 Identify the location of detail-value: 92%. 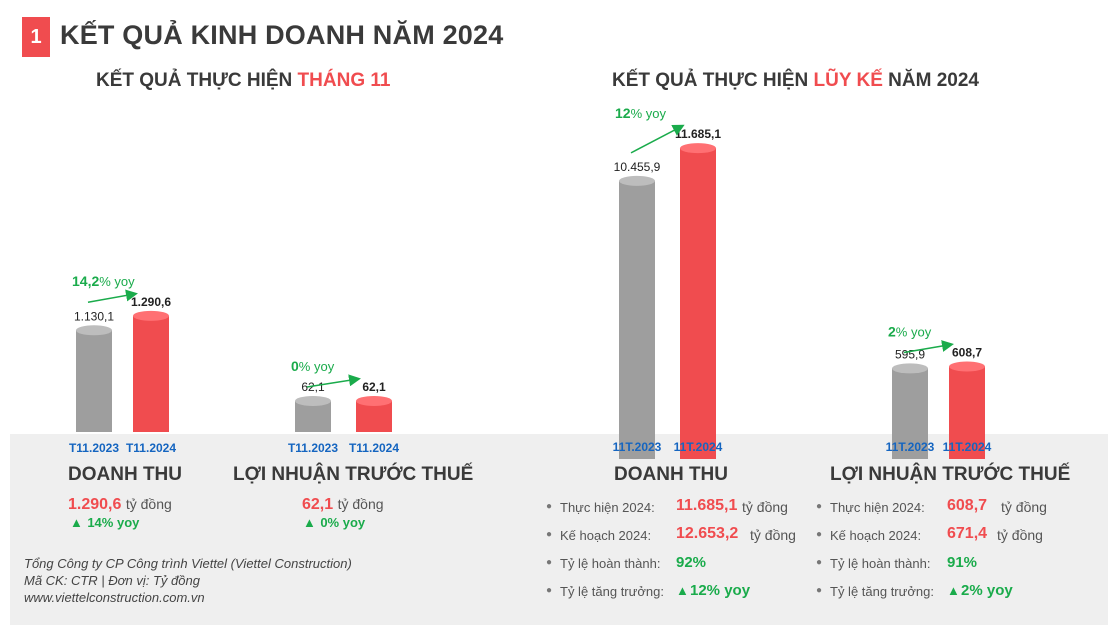
(691, 562).